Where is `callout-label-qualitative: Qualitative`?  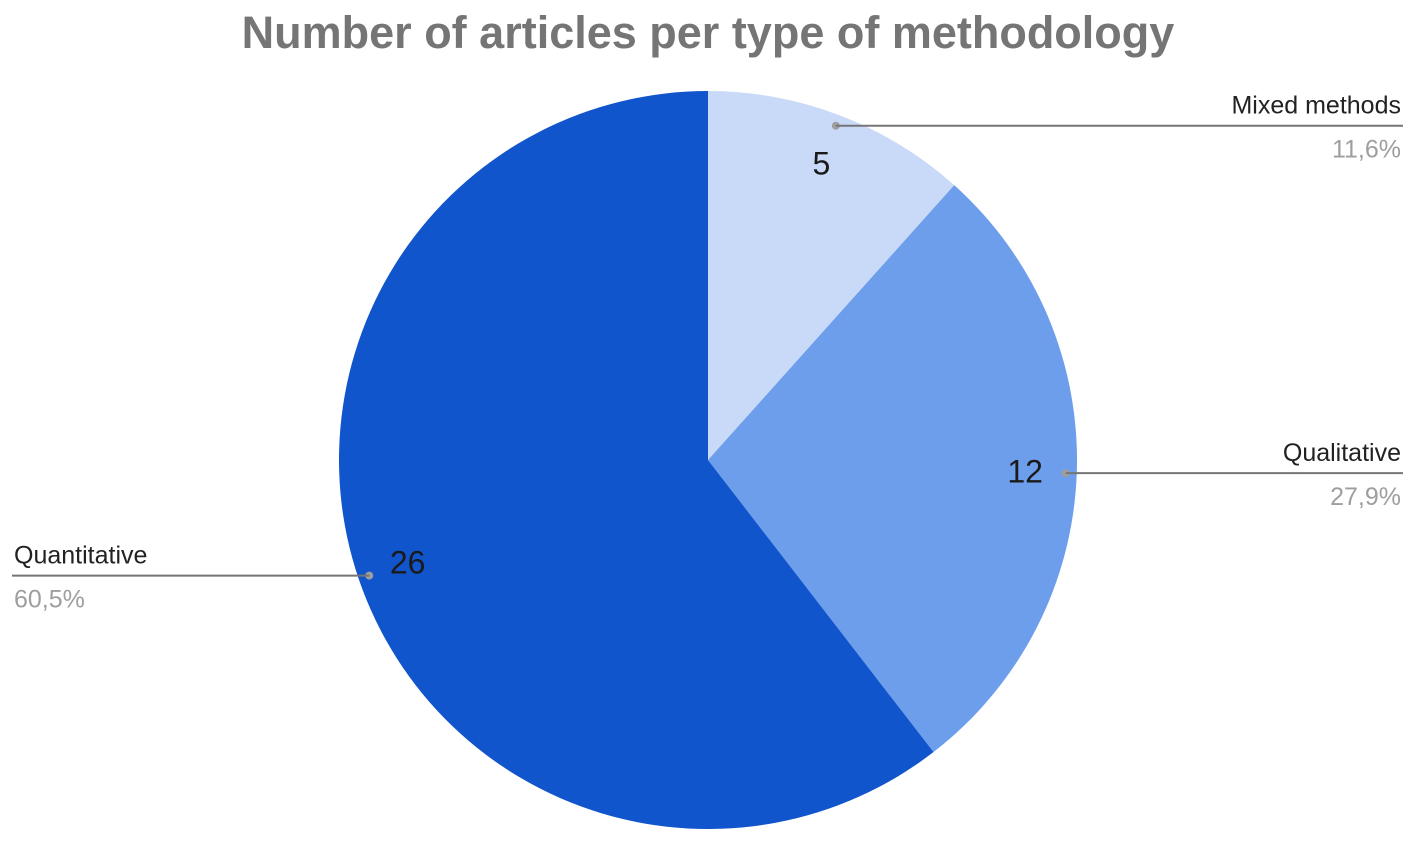
callout-label-qualitative: Qualitative is located at coordinates (1342, 453).